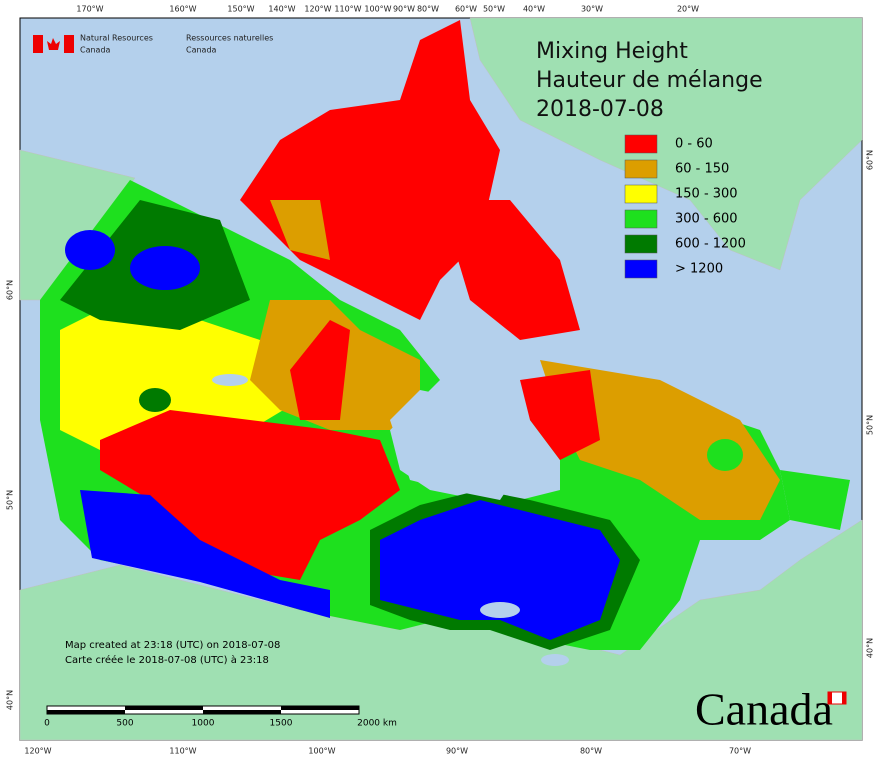 The height and width of the screenshot is (760, 880). Describe the element at coordinates (172, 645) in the screenshot. I see `note: Map created at 23:18 (UTC) on 2018-07-08` at that location.